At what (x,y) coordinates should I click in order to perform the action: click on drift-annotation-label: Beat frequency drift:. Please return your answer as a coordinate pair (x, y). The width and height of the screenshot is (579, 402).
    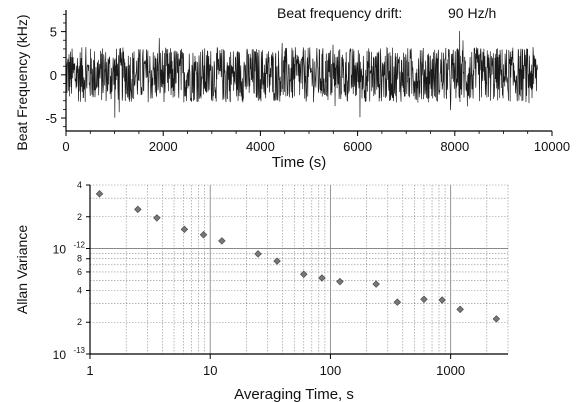
    Looking at the image, I should click on (340, 13).